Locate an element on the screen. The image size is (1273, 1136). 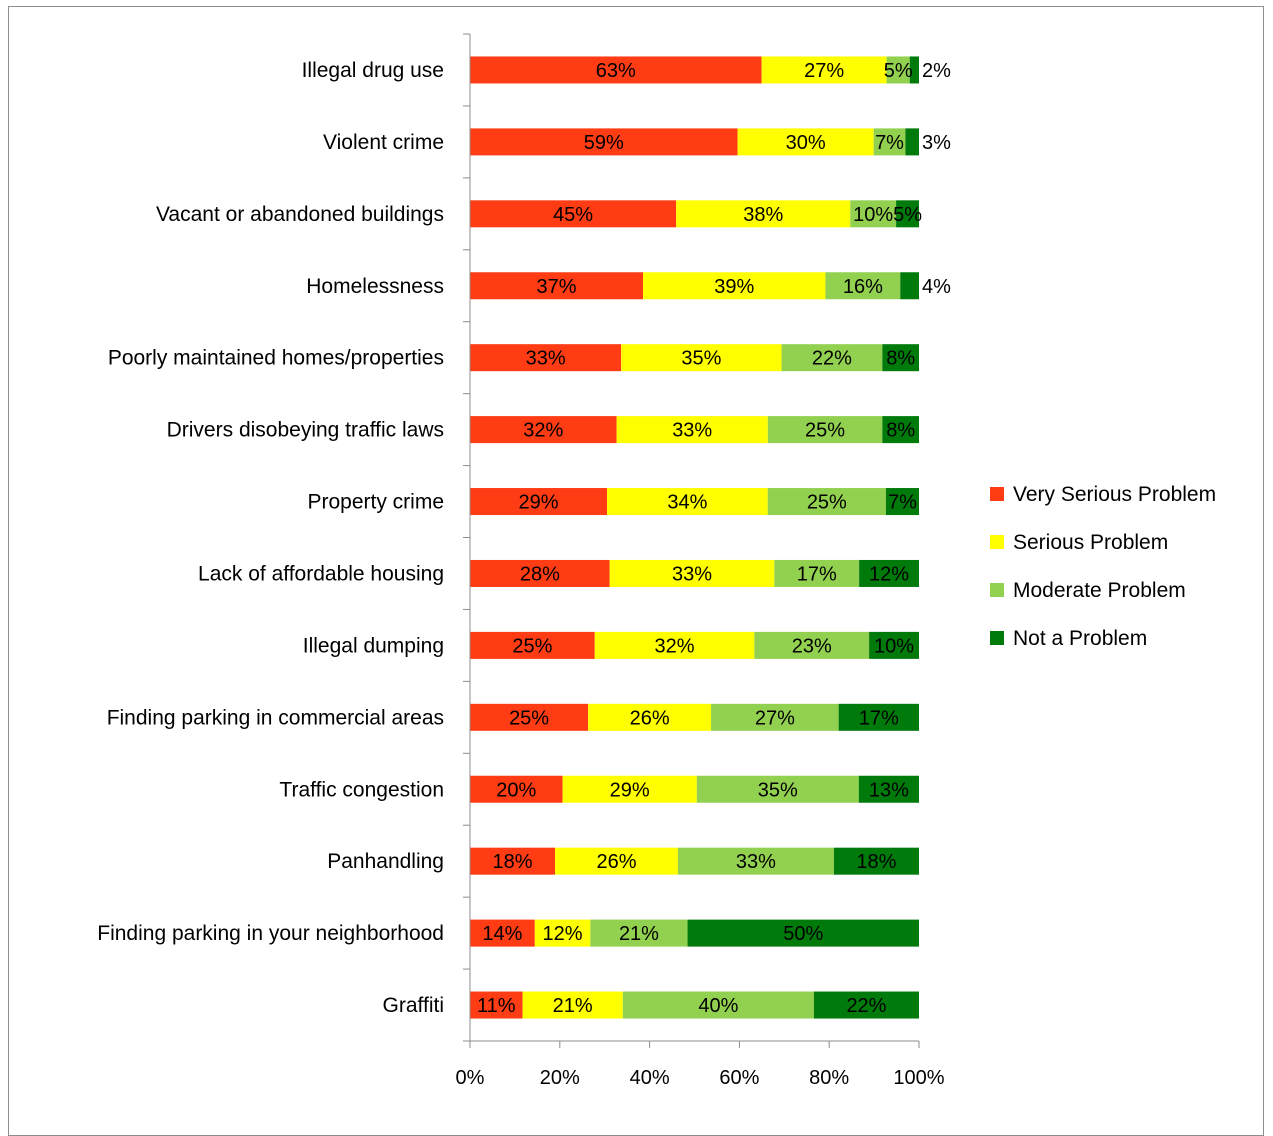
data-label: 8% is located at coordinates (900, 431).